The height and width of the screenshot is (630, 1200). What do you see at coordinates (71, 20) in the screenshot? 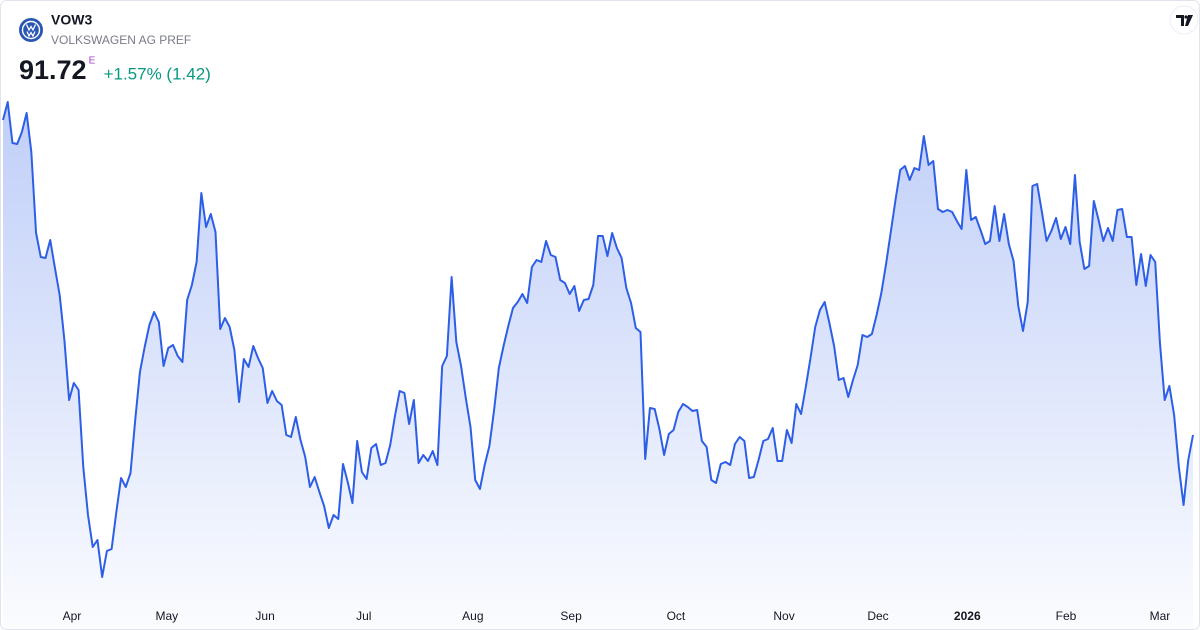
I see `symbol: VOW3` at bounding box center [71, 20].